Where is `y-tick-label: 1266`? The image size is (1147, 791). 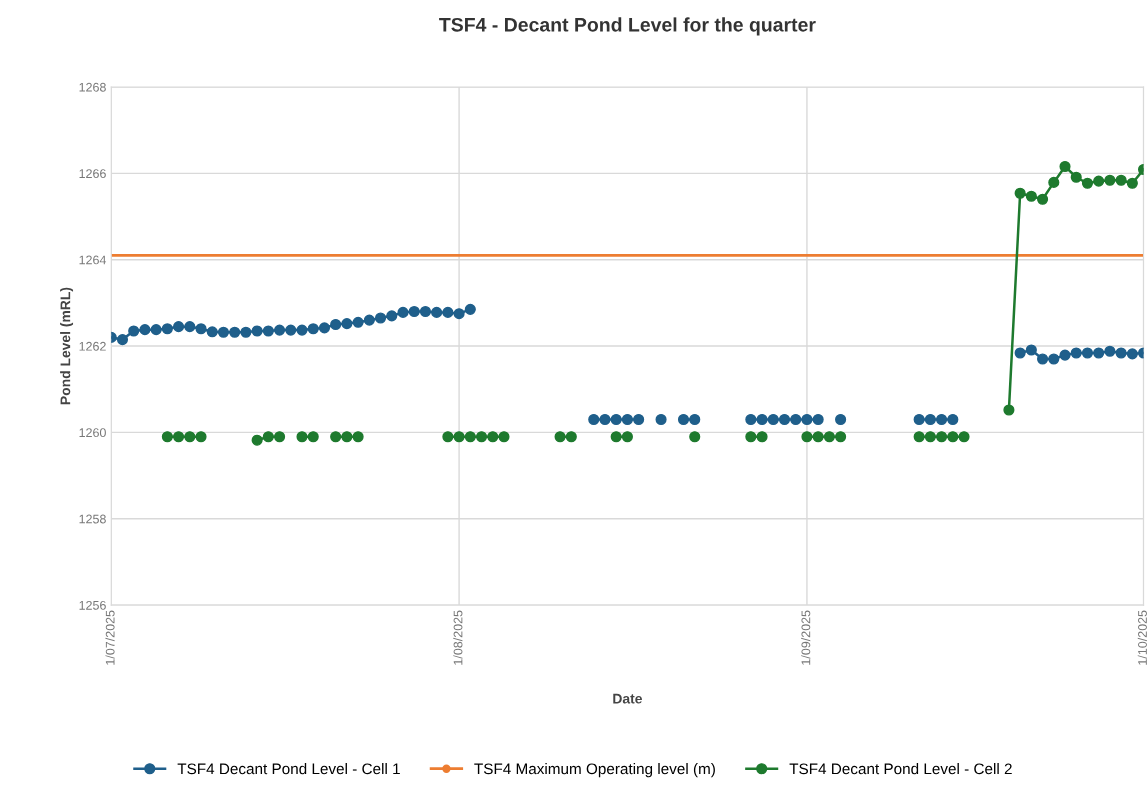
y-tick-label: 1266 is located at coordinates (92, 174).